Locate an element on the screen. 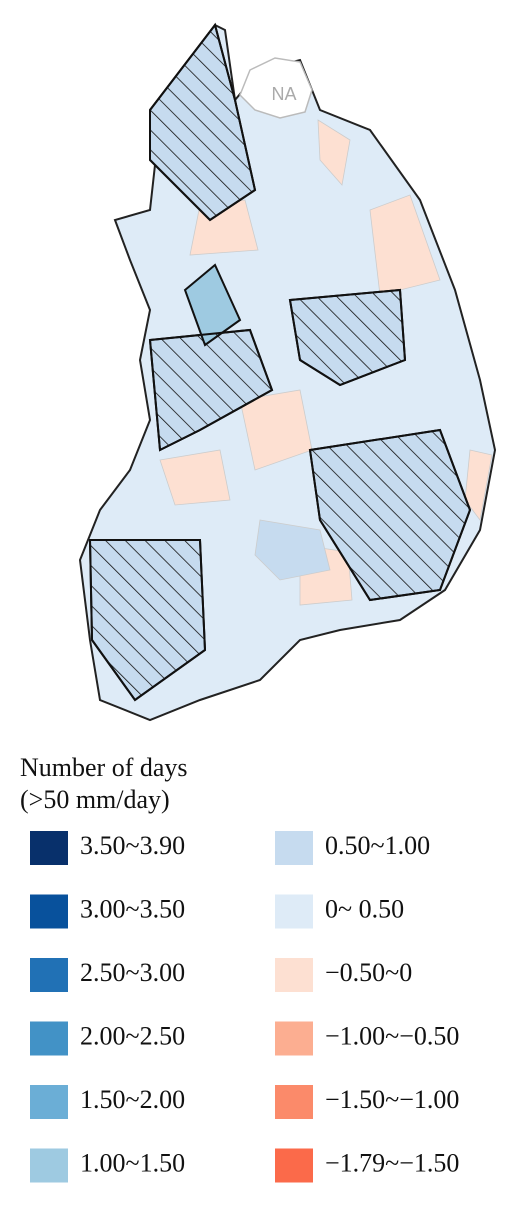 The width and height of the screenshot is (520, 1207). legend-label: −1.00~−0.50 is located at coordinates (392, 1035).